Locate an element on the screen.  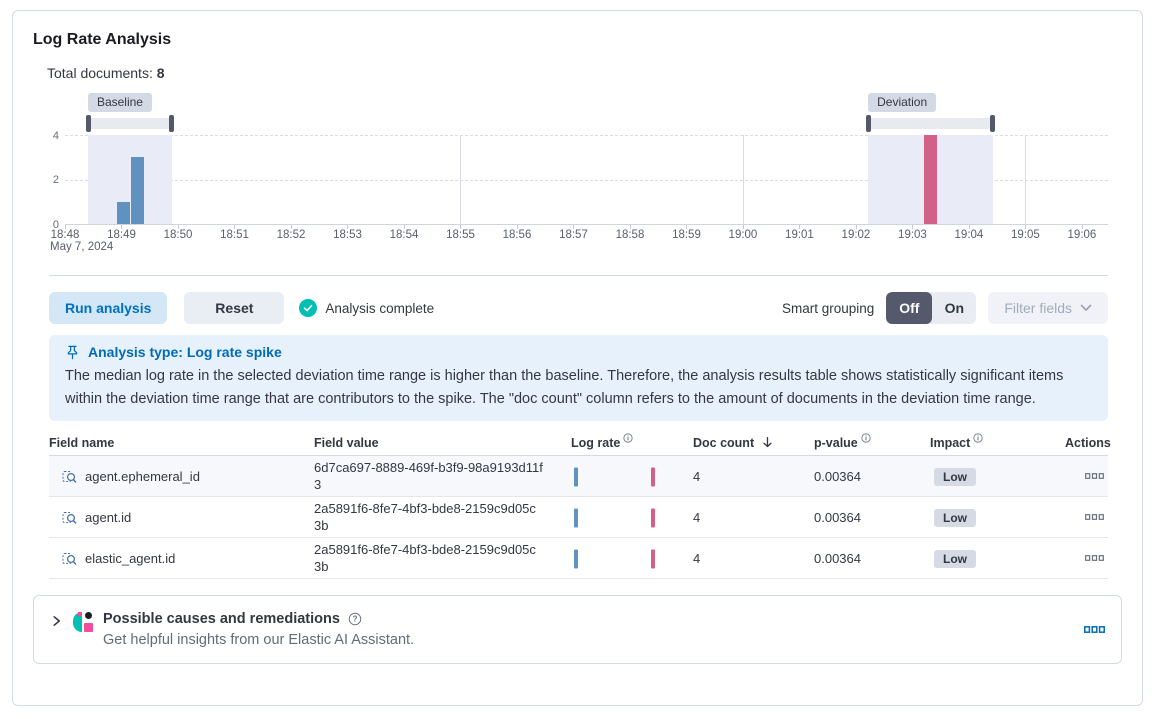
field-value: 2a5891f6-8fe7-4bf3-bde8-2159c9d05c3b is located at coordinates (425, 517).